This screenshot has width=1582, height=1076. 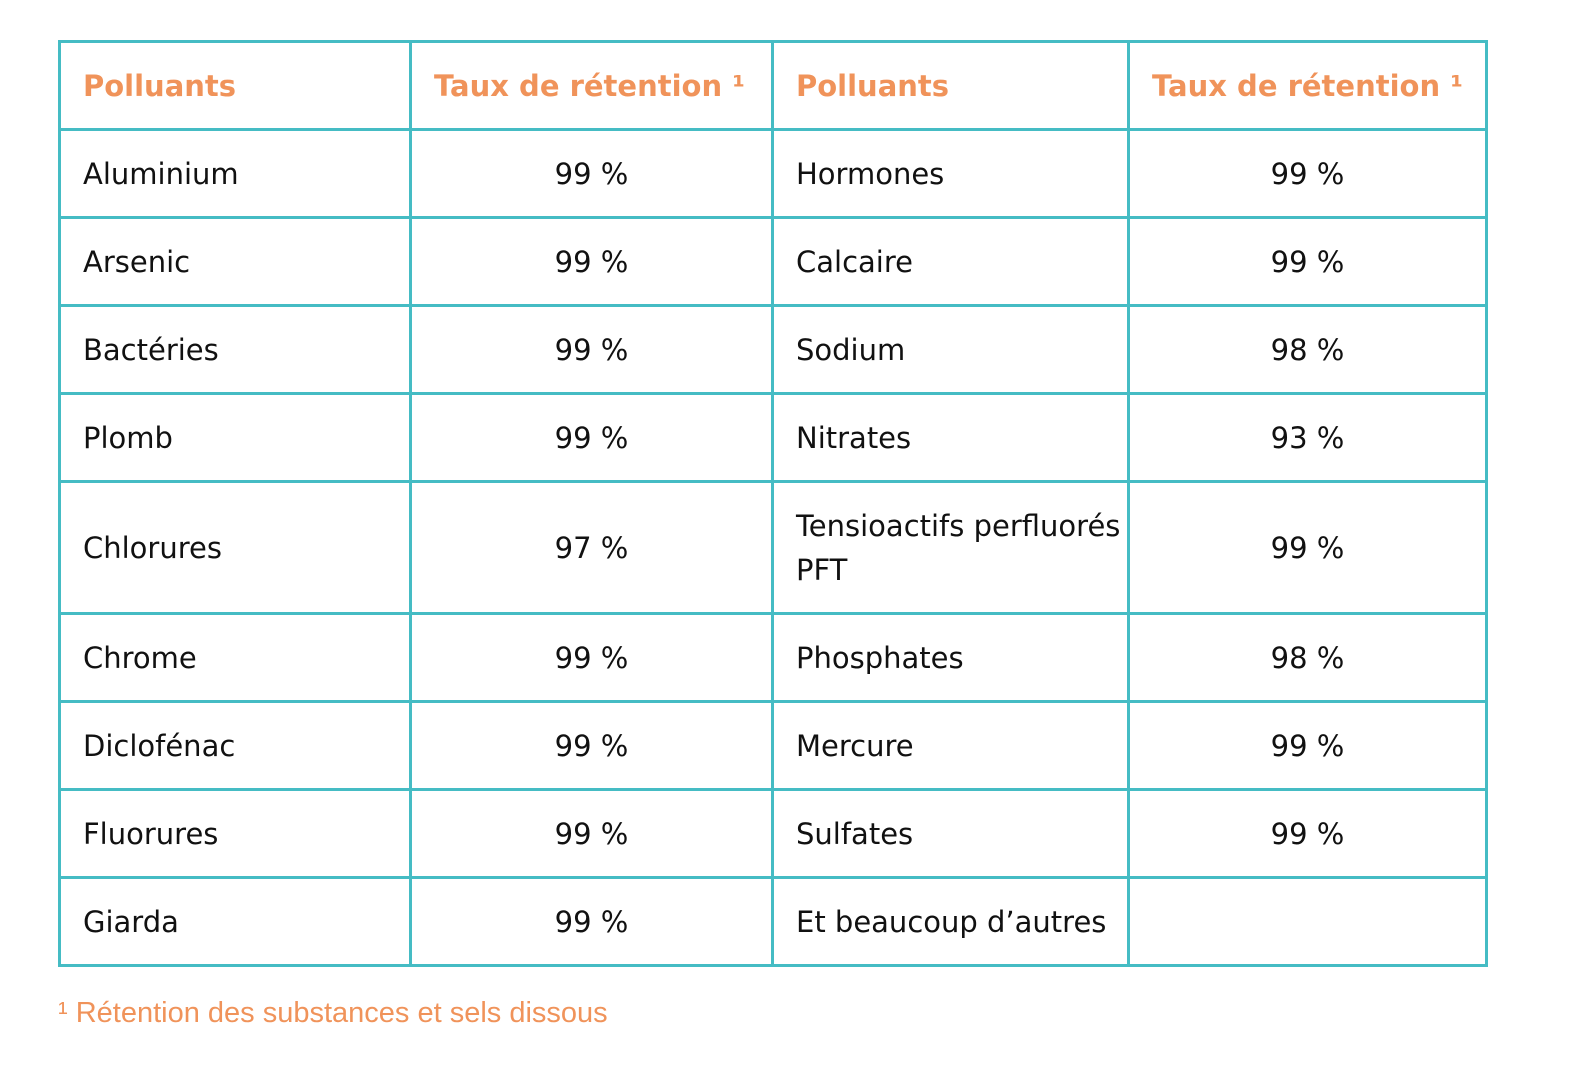 I want to click on table-row: Fluorures 99 % Sulfates 99 %, so click(x=773, y=833).